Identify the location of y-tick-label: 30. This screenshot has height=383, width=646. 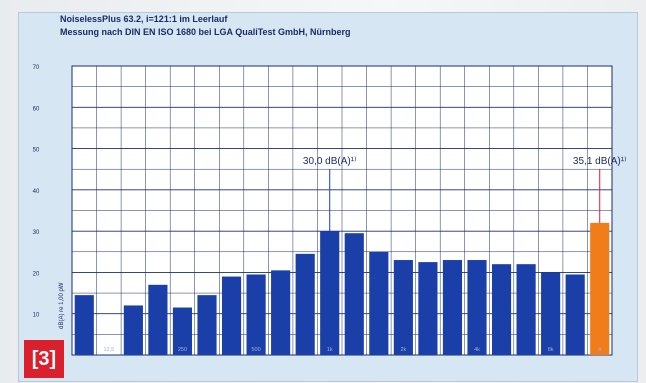
(36, 233).